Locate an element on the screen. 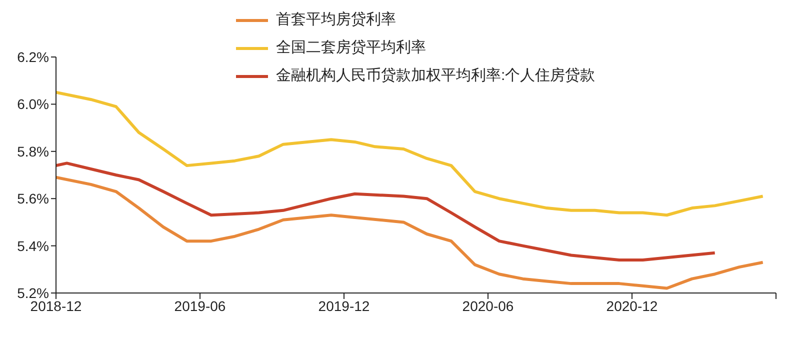 This screenshot has width=800, height=341. x-tick-label: 2019-12 is located at coordinates (344, 306).